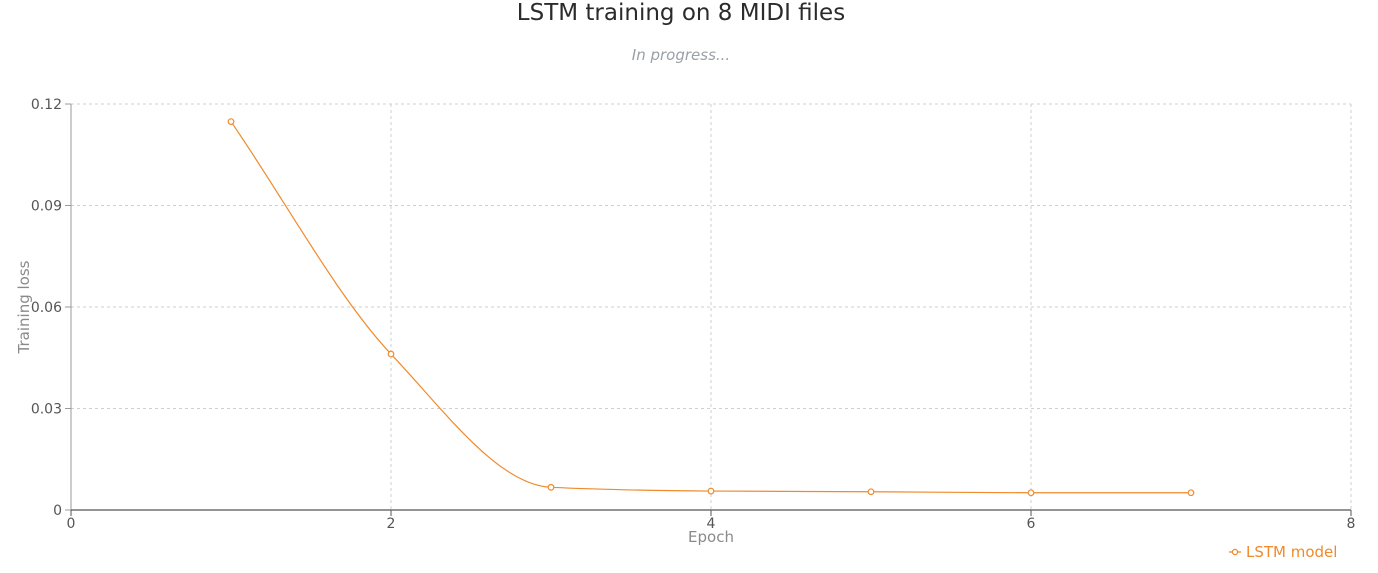 This screenshot has height=573, width=1378. I want to click on x-tick-label: 6, so click(1031, 524).